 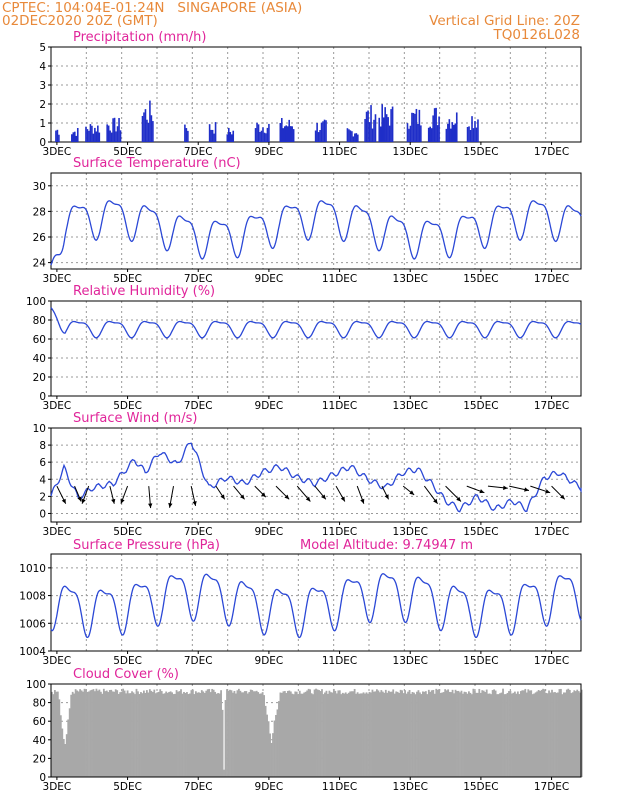 What do you see at coordinates (127, 787) in the screenshot?
I see `x-tick-label: 5DEC` at bounding box center [127, 787].